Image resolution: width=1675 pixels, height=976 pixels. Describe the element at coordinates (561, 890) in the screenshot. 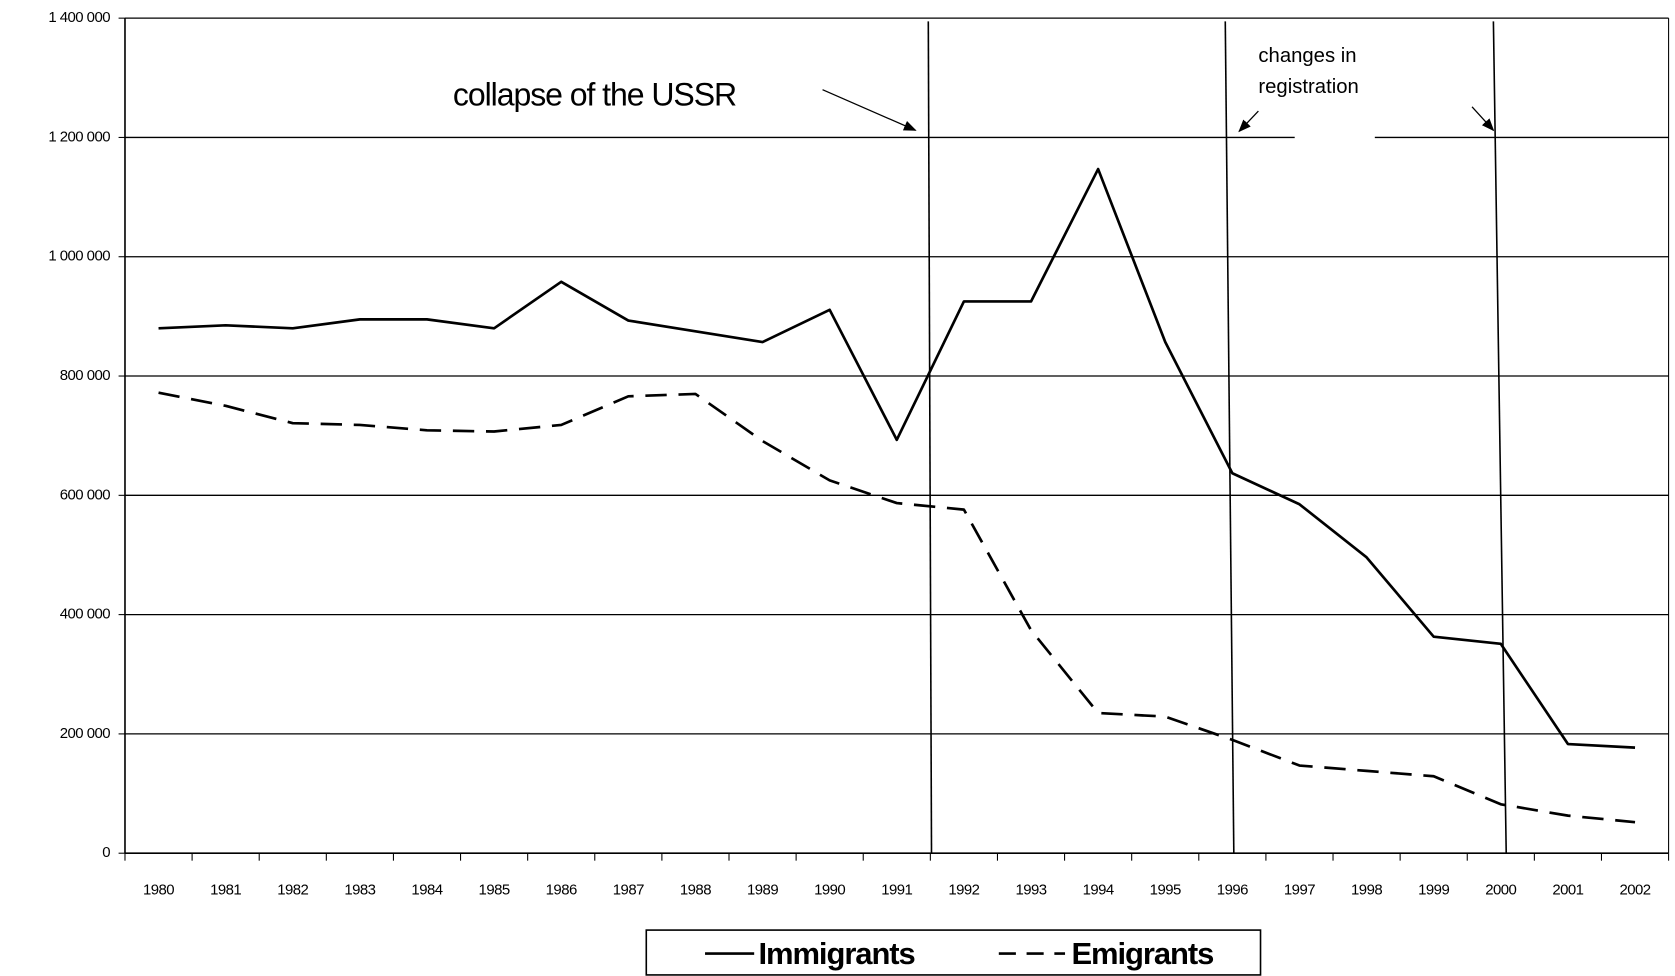

I see `x-tick-label: 1986` at that location.